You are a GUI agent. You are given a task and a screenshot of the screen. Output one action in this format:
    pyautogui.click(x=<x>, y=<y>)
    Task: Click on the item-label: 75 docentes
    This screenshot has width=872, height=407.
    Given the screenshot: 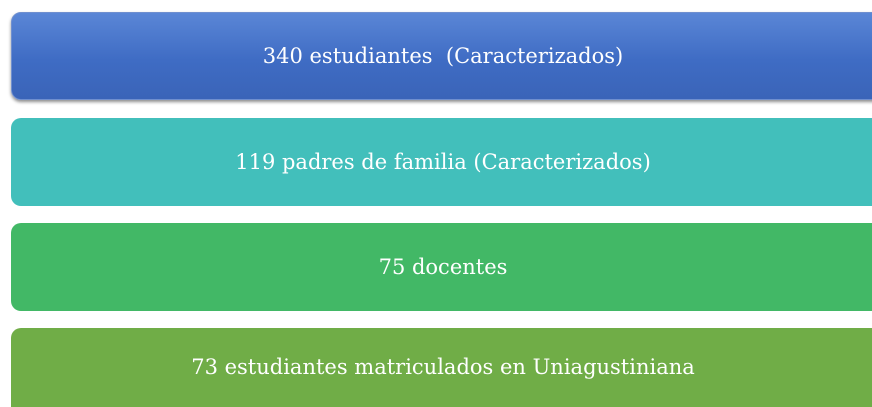 What is the action you would take?
    pyautogui.click(x=443, y=267)
    